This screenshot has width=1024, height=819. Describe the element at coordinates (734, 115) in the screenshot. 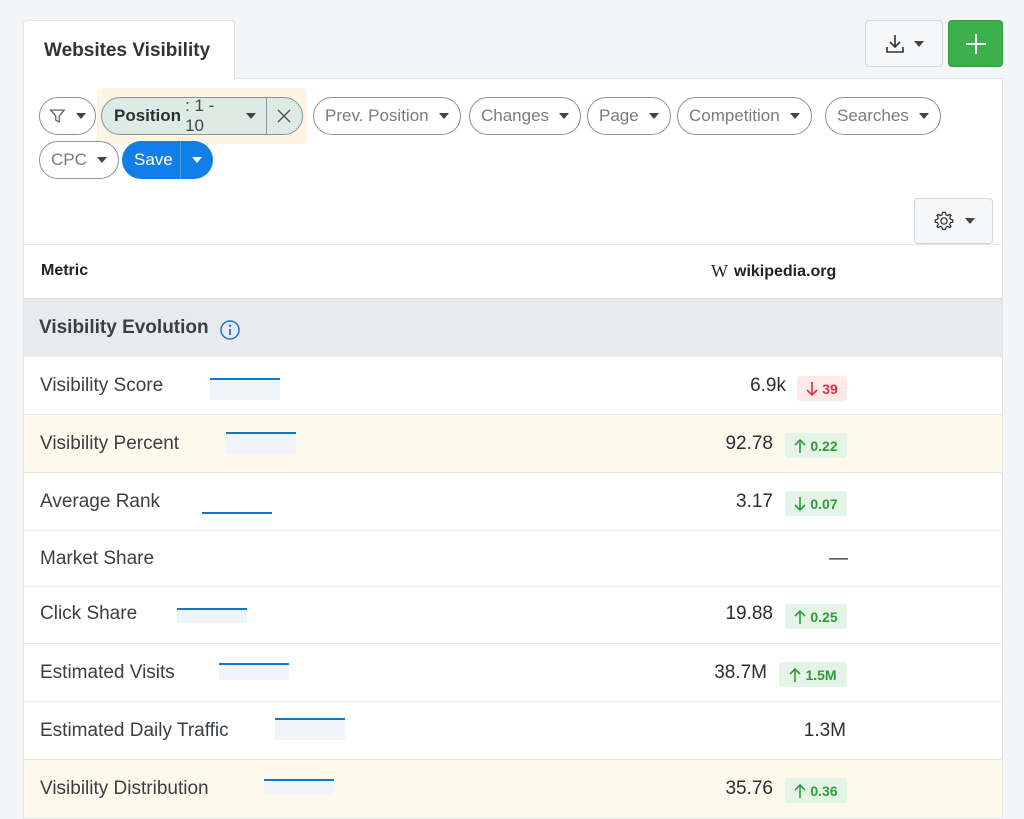

I see `filter-label: Competition` at that location.